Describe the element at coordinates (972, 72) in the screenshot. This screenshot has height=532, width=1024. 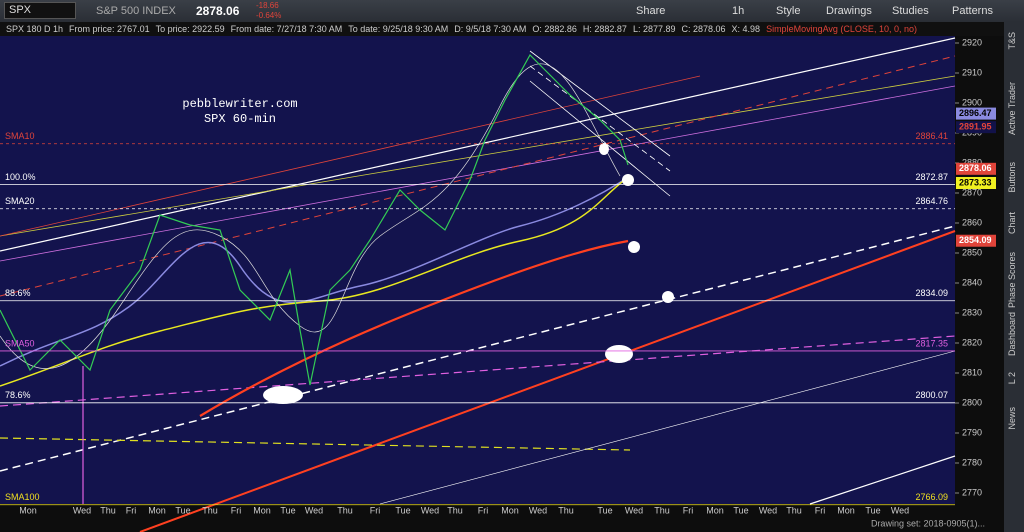
I see `price-tick-label: 2910` at that location.